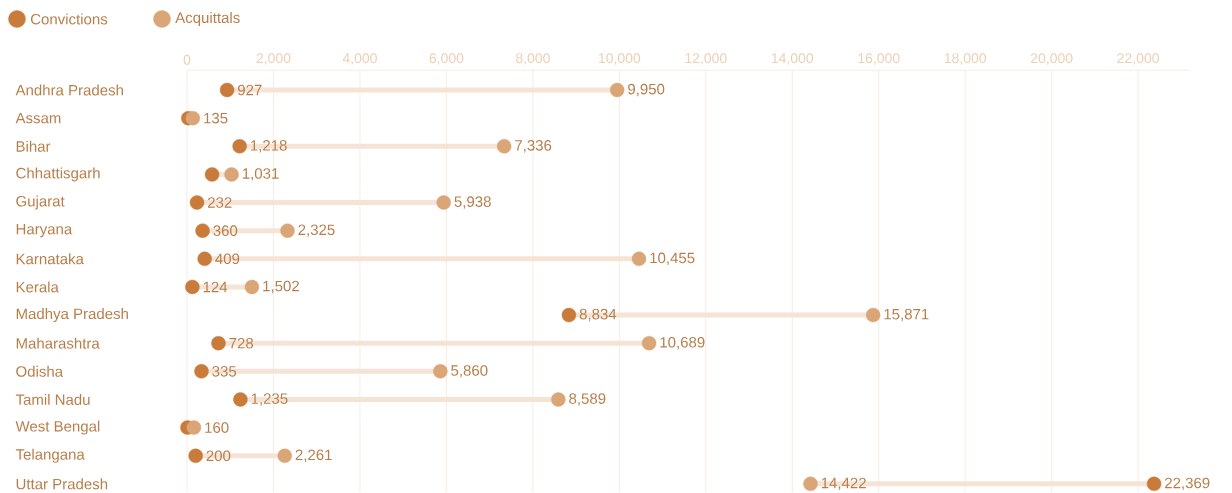 Image resolution: width=1232 pixels, height=493 pixels. What do you see at coordinates (682, 343) in the screenshot?
I see `data-label: 10,689` at bounding box center [682, 343].